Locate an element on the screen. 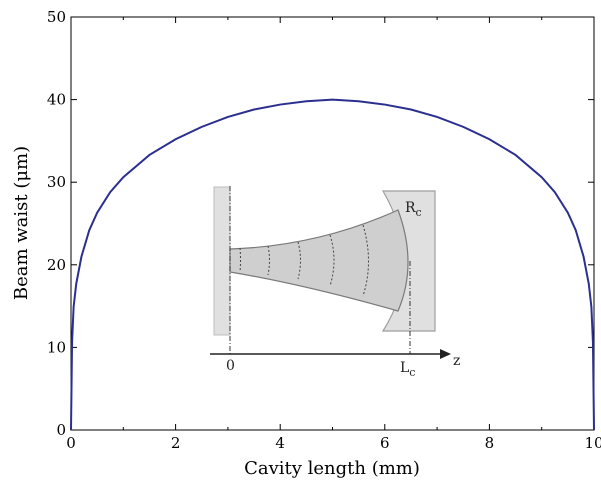 This screenshot has width=601, height=482. flat-mirror is located at coordinates (222, 261).